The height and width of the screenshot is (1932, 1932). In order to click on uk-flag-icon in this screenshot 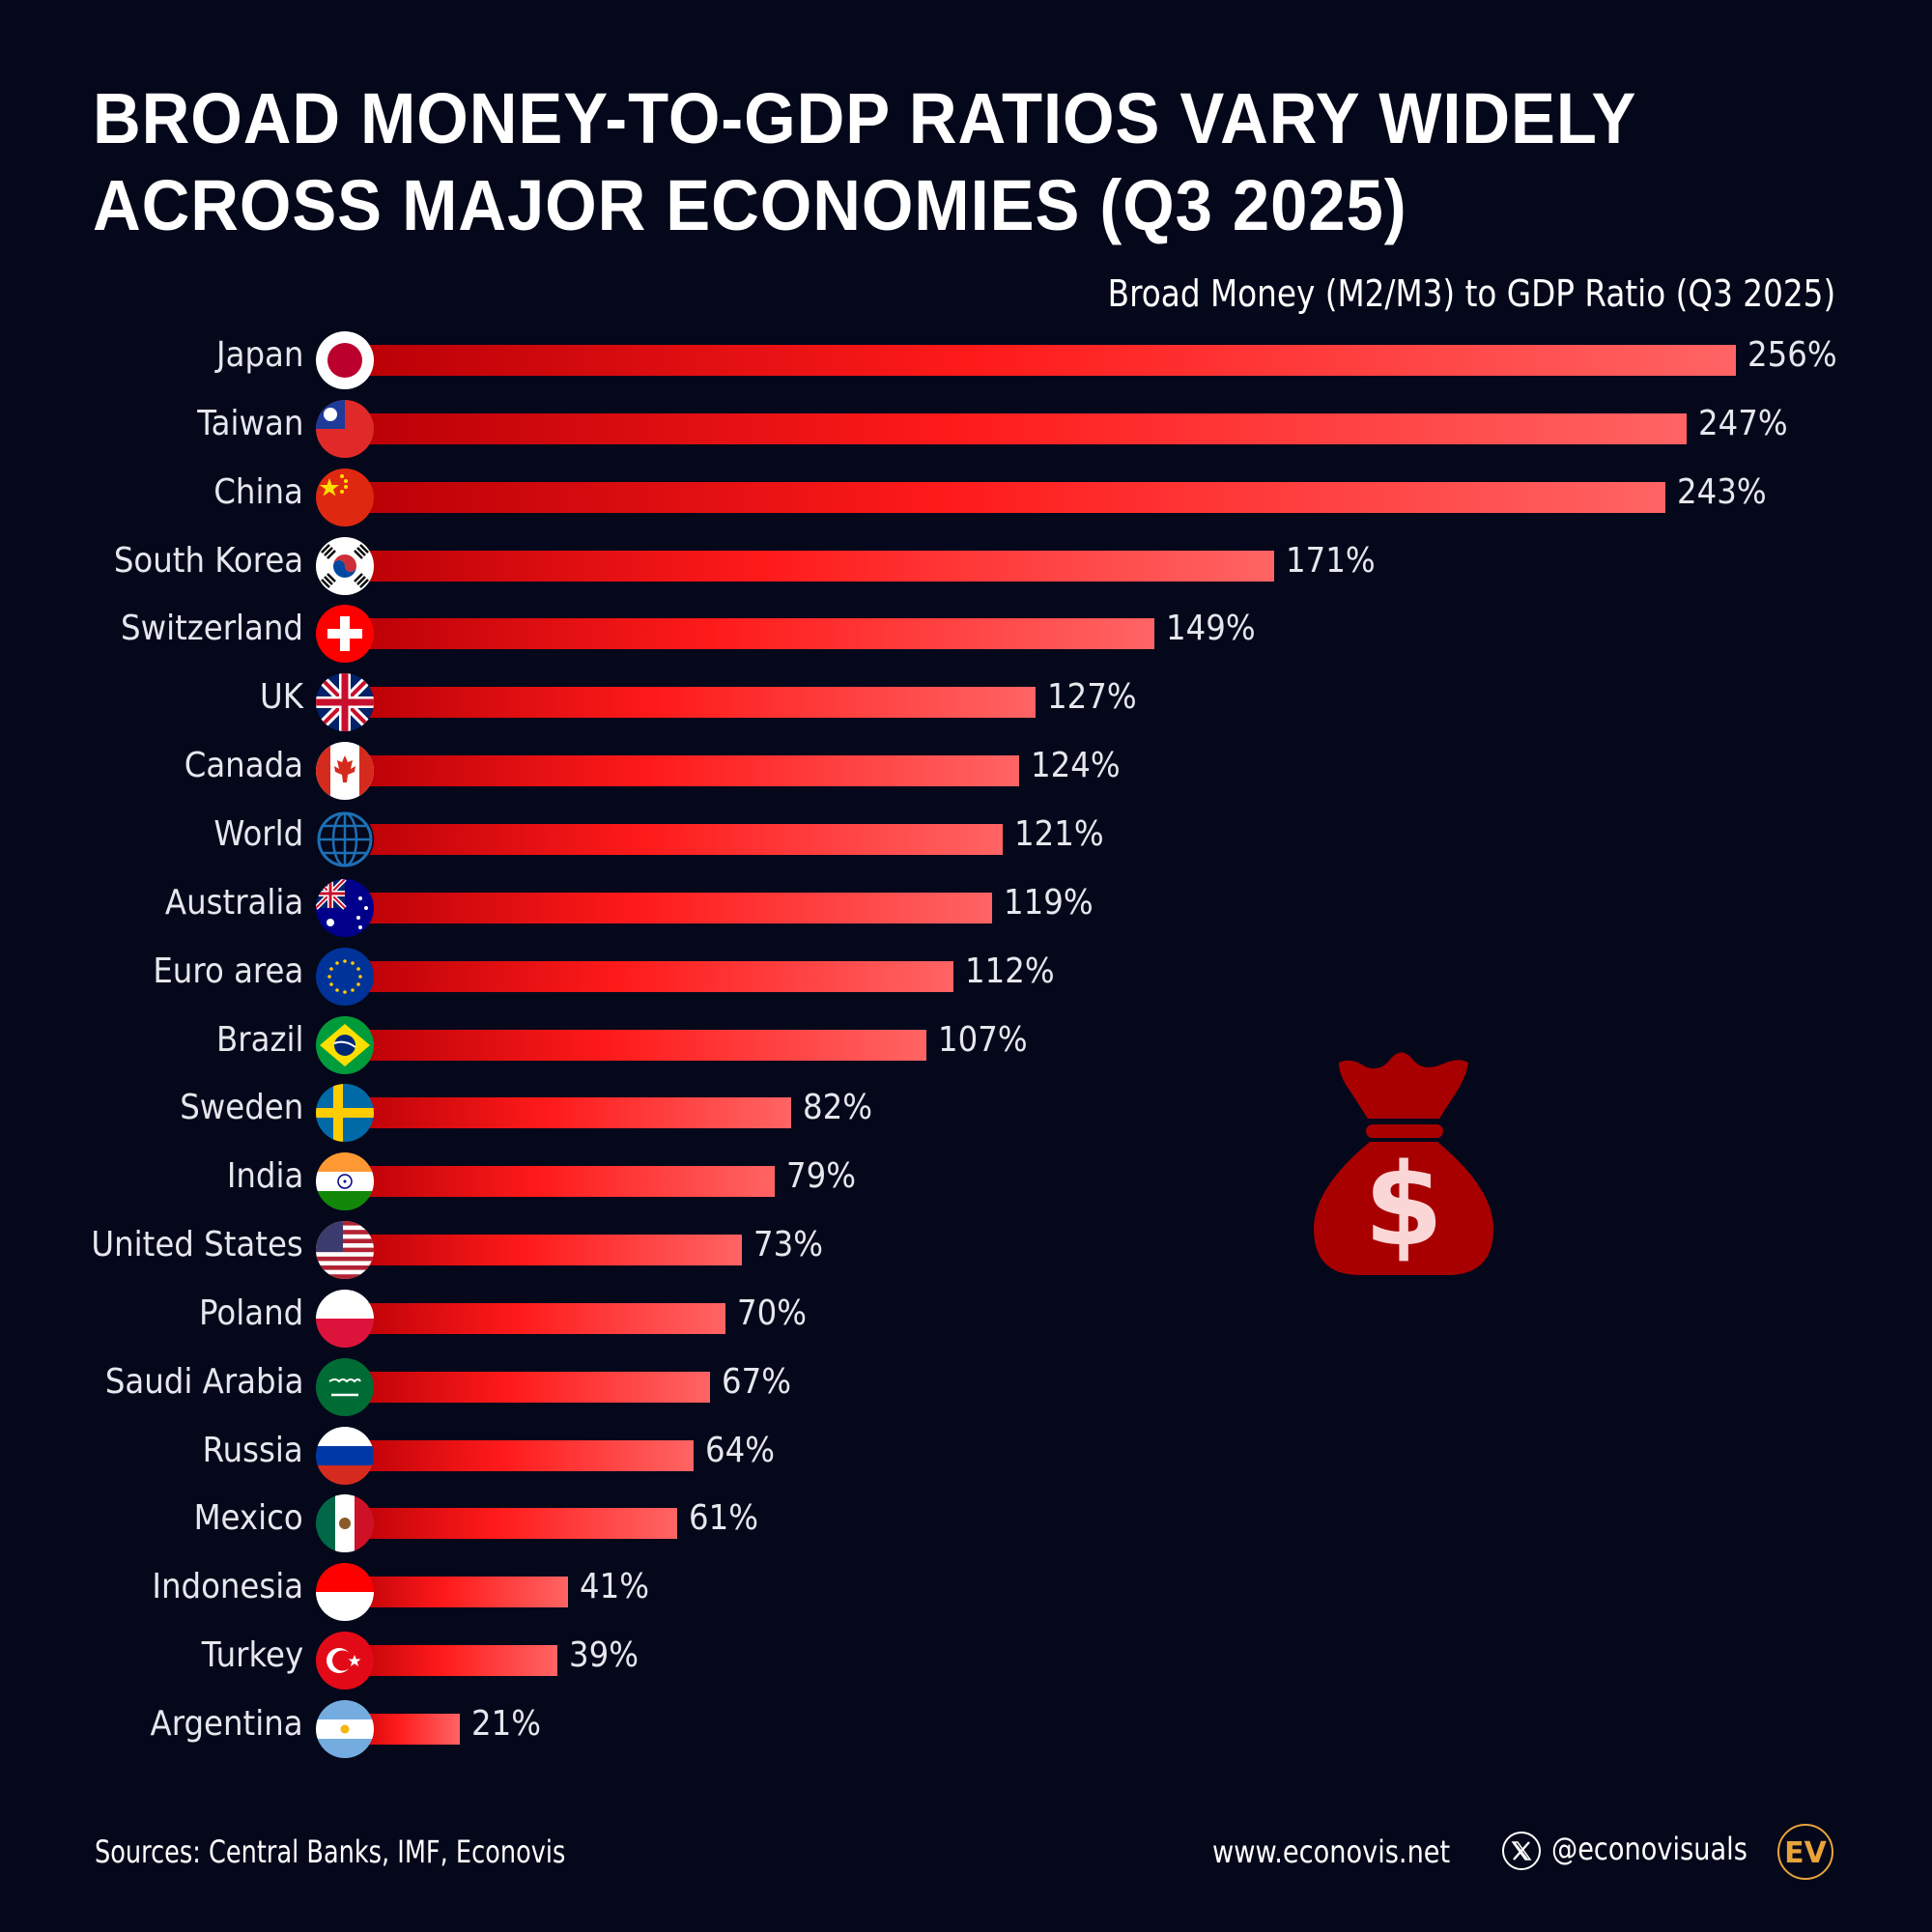, I will do `click(345, 702)`.